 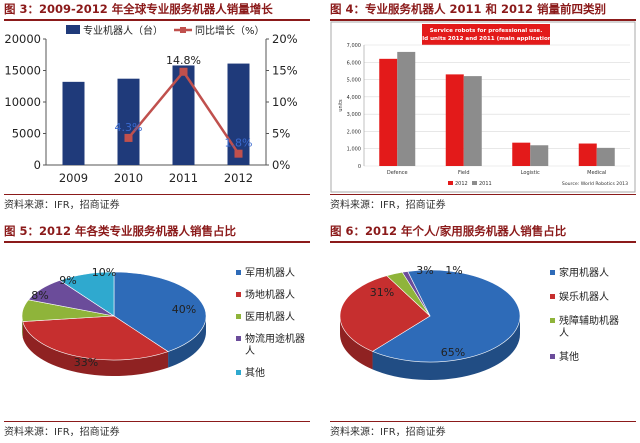 I want to click on y-tick-label: 5,000, so click(x=354, y=81).